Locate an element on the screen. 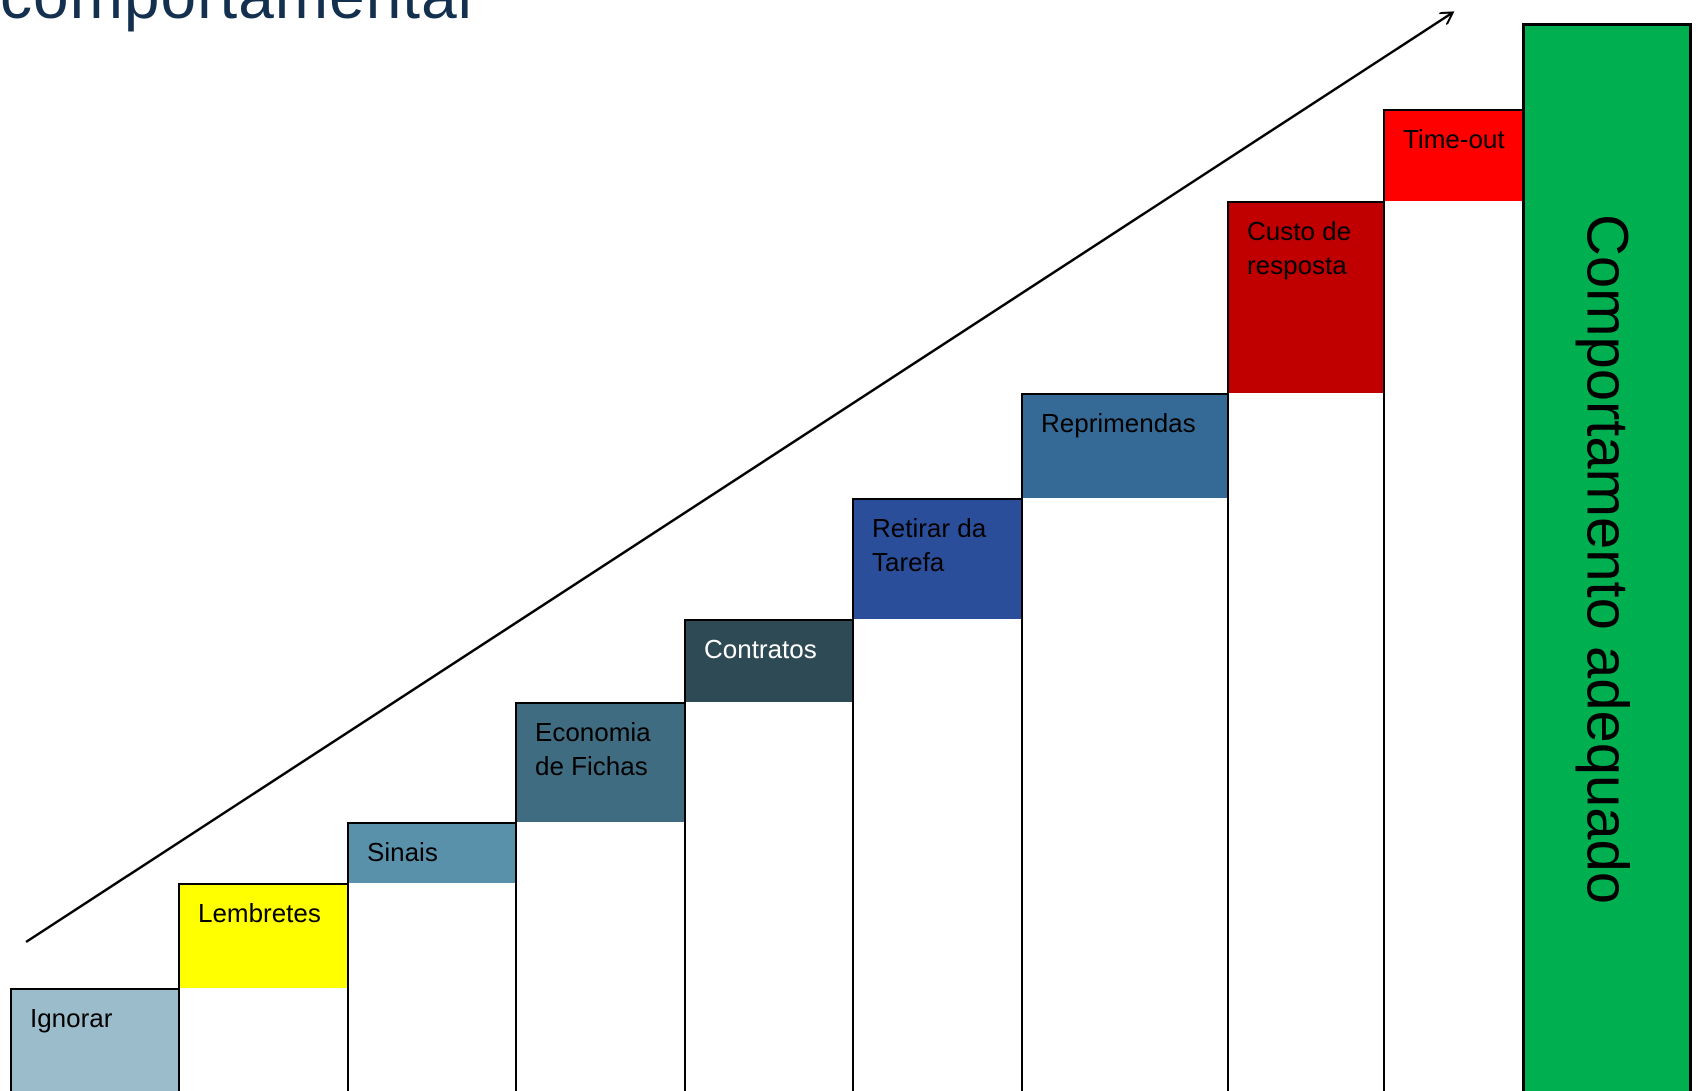 Image resolution: width=1698 pixels, height=1091 pixels. step-label: Economia de Fichas is located at coordinates (593, 749).